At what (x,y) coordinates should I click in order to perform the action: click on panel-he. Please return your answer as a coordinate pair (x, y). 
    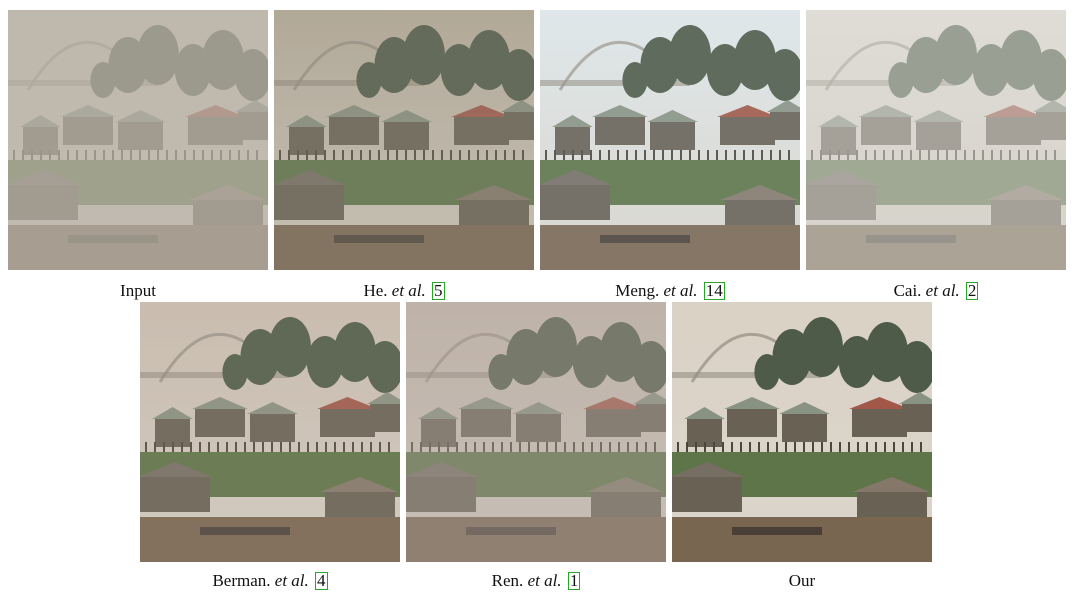
    Looking at the image, I should click on (404, 140).